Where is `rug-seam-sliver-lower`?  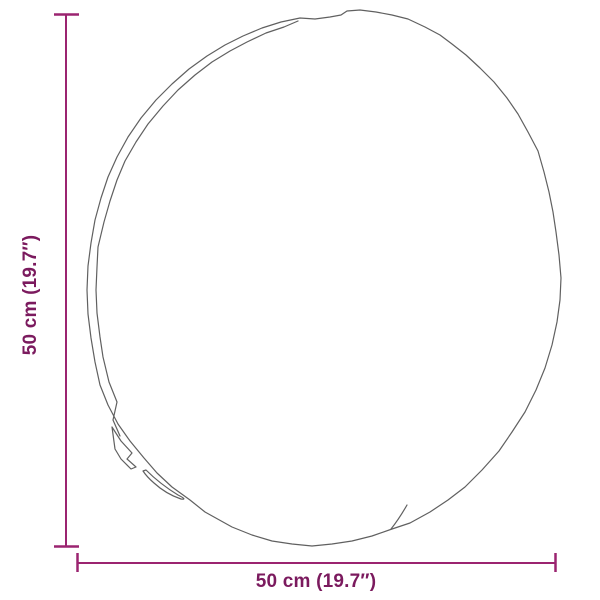 rug-seam-sliver-lower is located at coordinates (163, 484).